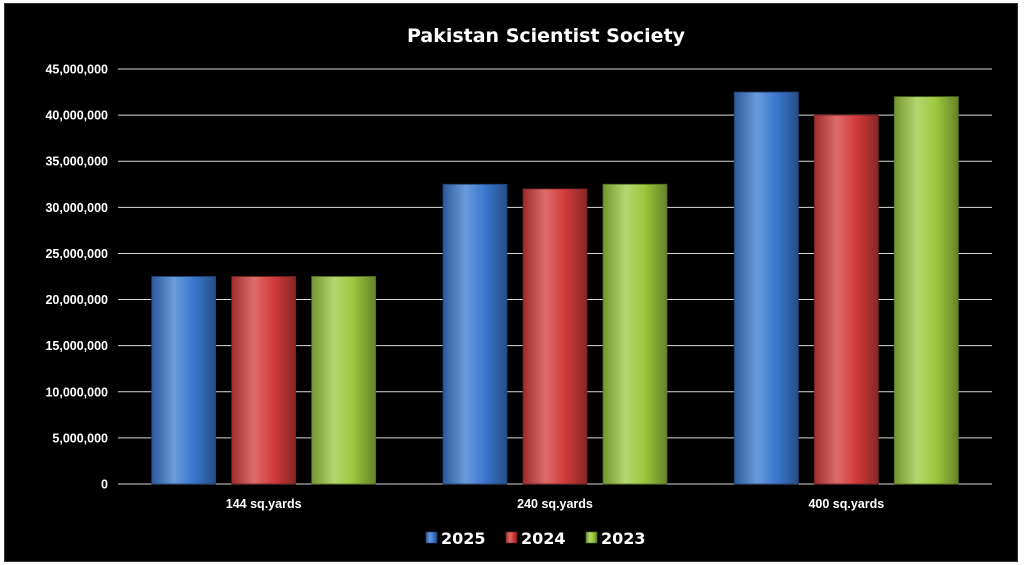  What do you see at coordinates (76, 346) in the screenshot?
I see `y-tick-label: 15,000,000` at bounding box center [76, 346].